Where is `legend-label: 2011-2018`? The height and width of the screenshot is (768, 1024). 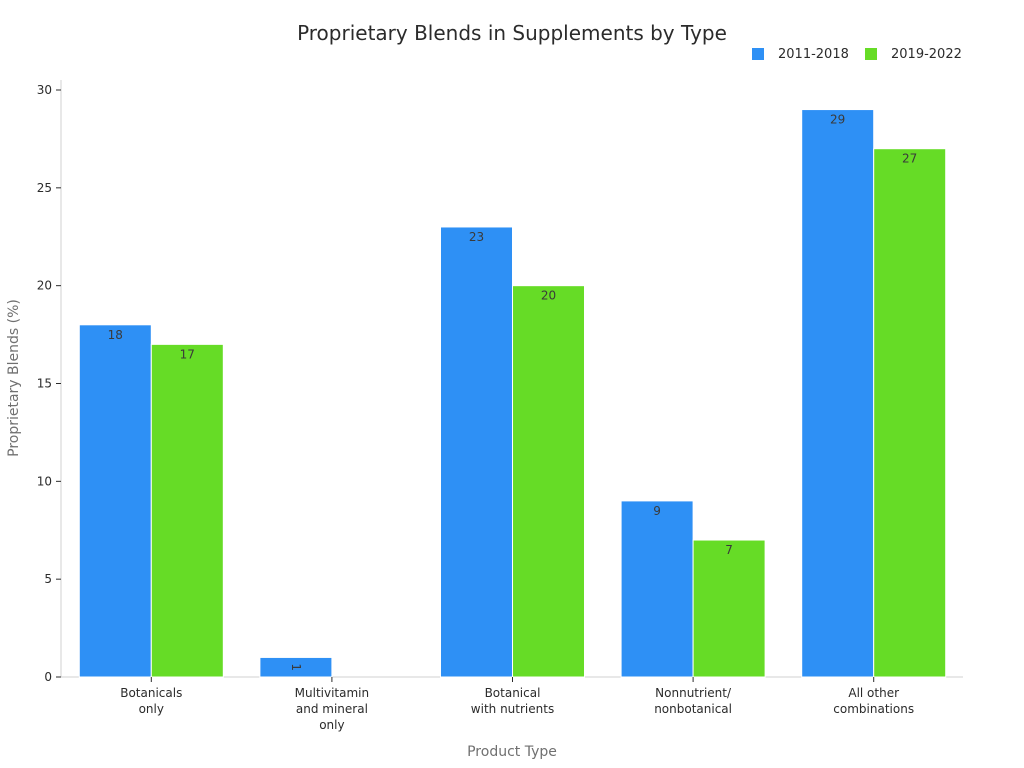 legend-label: 2011-2018 is located at coordinates (813, 54).